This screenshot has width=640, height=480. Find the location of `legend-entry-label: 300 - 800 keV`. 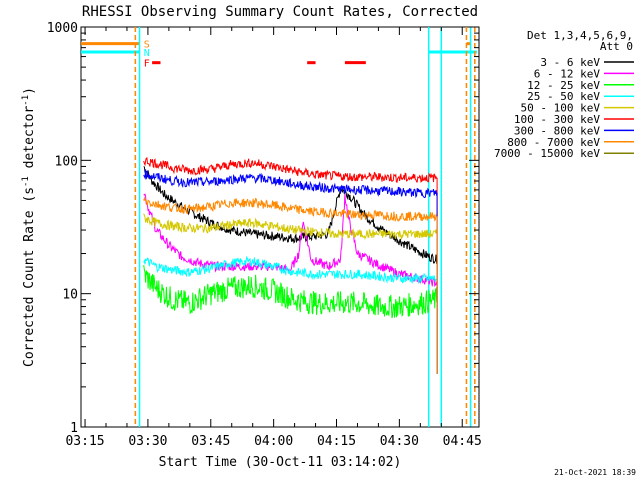

legend-entry-label: 300 - 800 keV is located at coordinates (557, 130).